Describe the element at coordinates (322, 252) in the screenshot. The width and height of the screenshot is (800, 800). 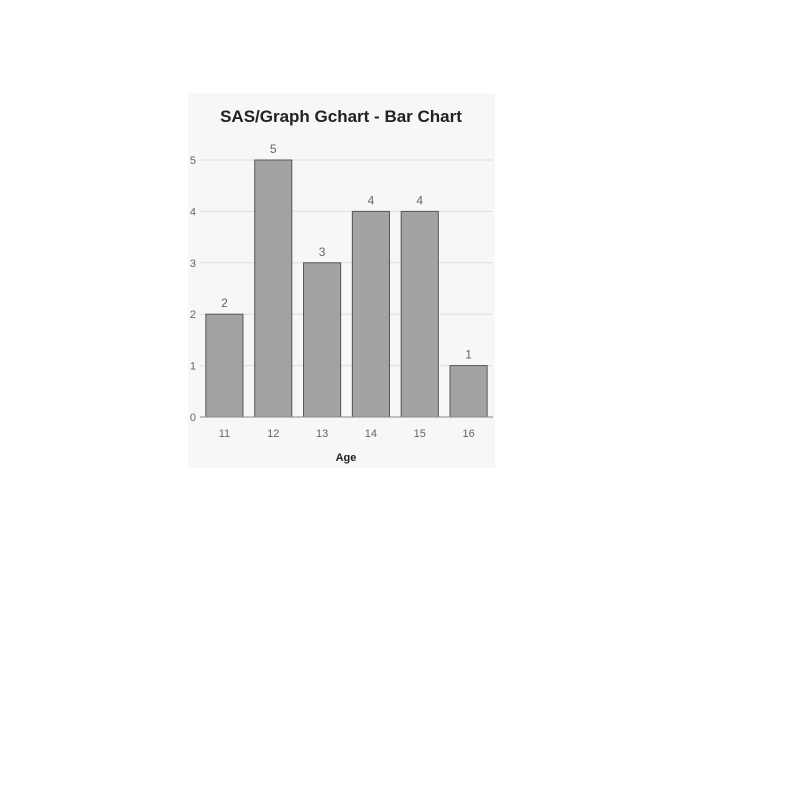
I see `data-label: 3` at that location.